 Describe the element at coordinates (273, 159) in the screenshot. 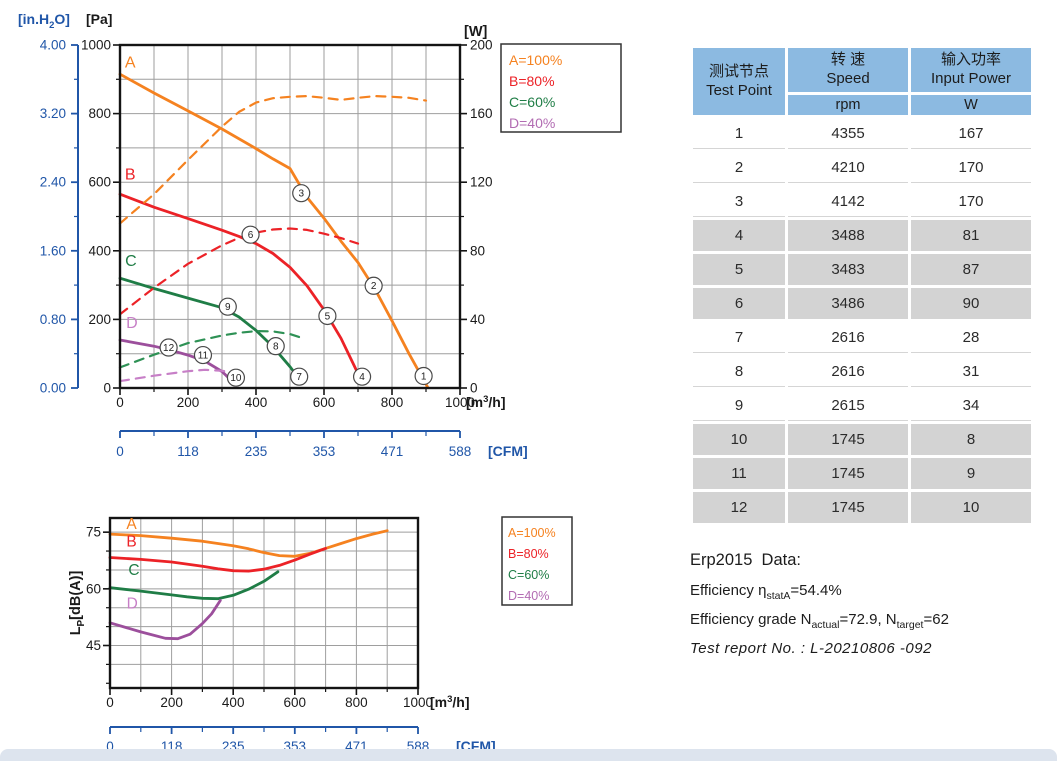

I see `series-A-power` at that location.